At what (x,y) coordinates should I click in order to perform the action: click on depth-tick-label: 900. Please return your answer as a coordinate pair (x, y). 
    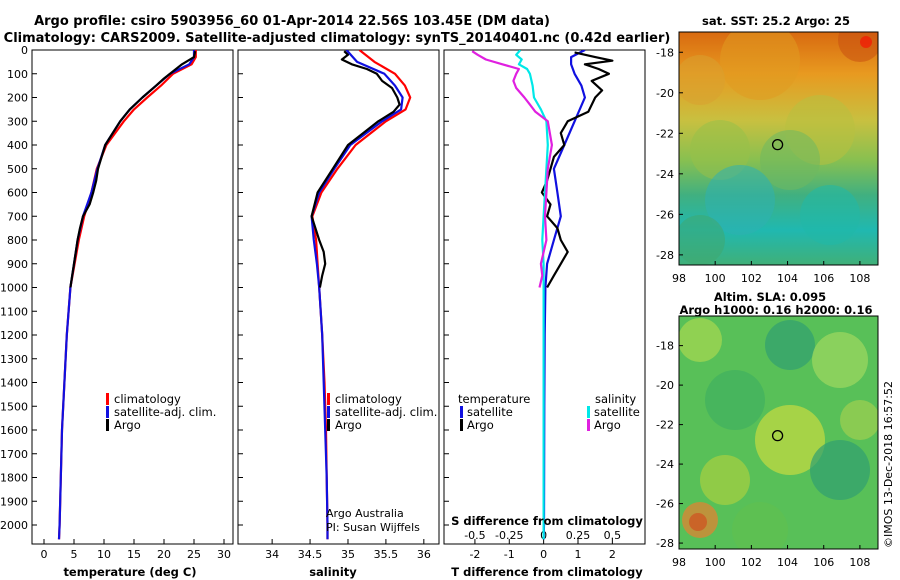
    Looking at the image, I should click on (17, 264).